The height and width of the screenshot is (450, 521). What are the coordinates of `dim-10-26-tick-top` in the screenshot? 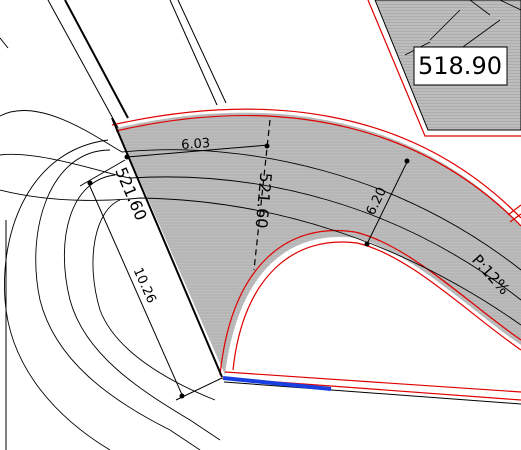 It's located at (102, 173).